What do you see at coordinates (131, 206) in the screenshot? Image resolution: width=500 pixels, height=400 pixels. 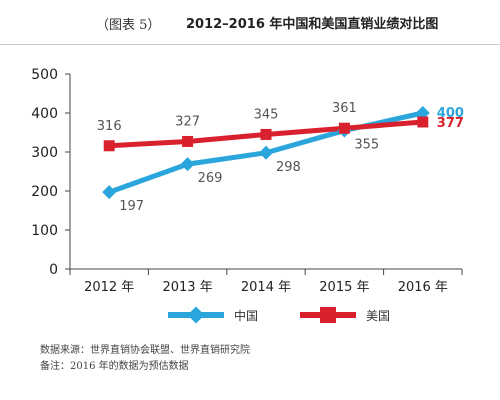 I see `data-label-china: 197` at bounding box center [131, 206].